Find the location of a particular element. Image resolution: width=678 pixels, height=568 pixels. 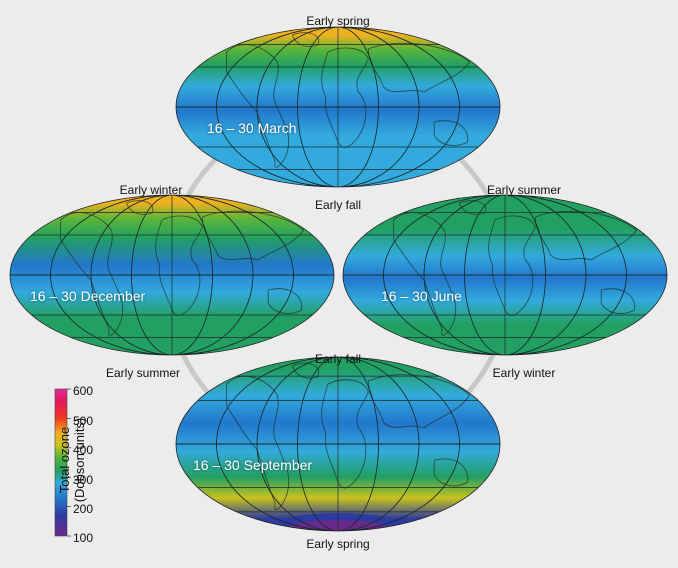

colorbar-tick-400: 400 is located at coordinates (83, 450).